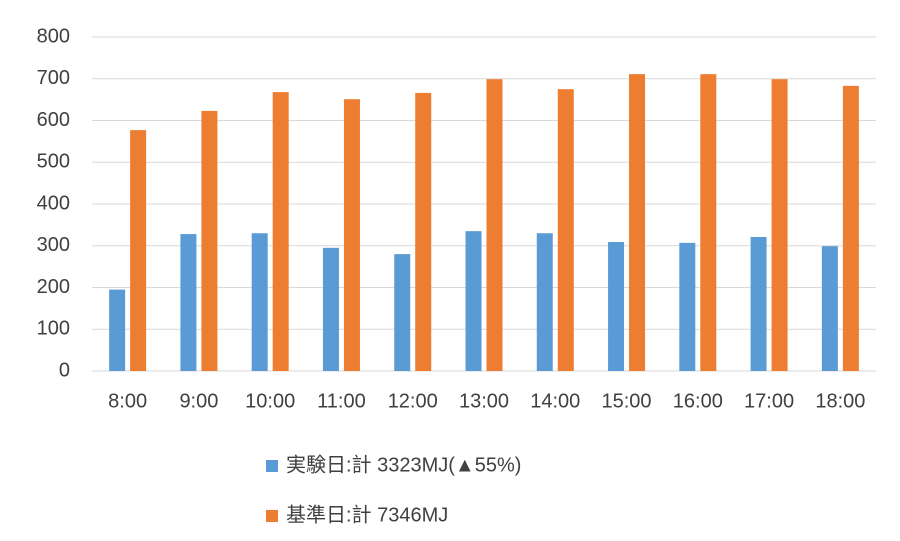 The height and width of the screenshot is (541, 900). Describe the element at coordinates (53, 120) in the screenshot. I see `y-tick-label: 600` at that location.